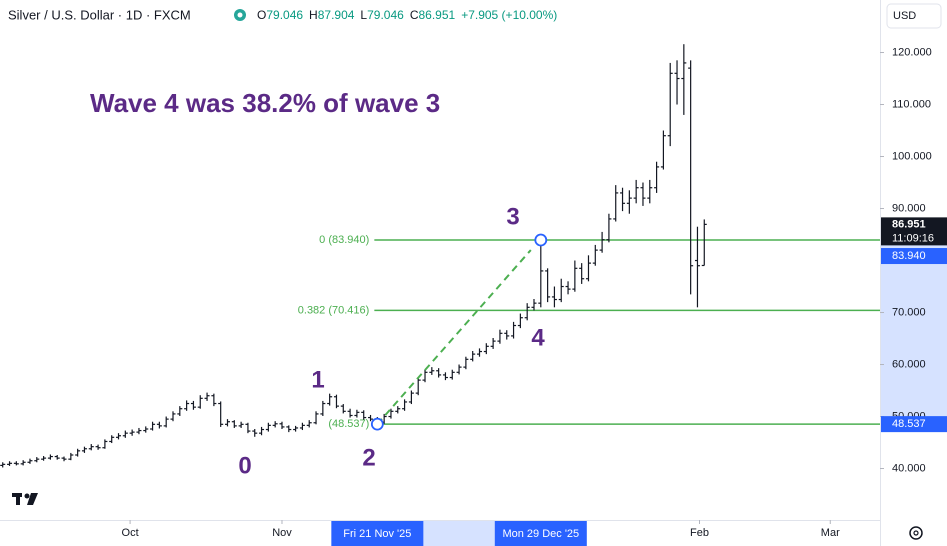  Describe the element at coordinates (909, 364) in the screenshot. I see `y-tick-label: 60.000` at that location.